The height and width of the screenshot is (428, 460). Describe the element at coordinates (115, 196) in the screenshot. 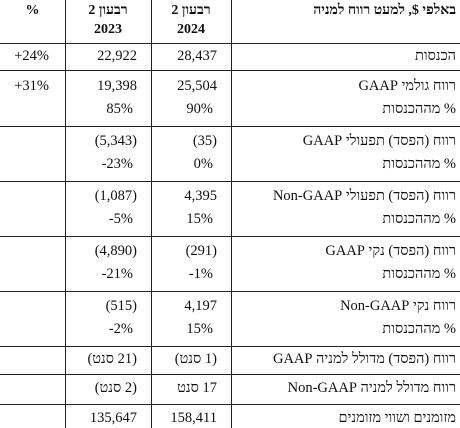

I see `op-nongaap-2023: (1,087)` at that location.